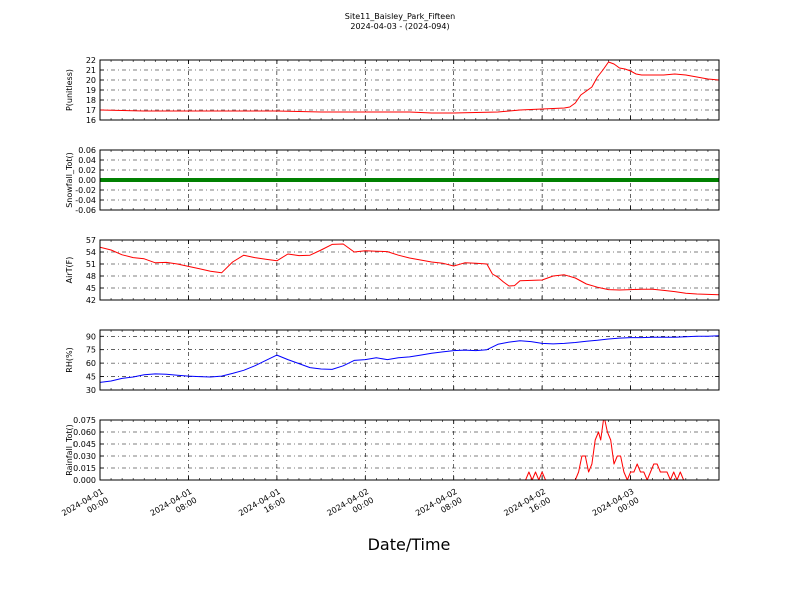  What do you see at coordinates (69, 270) in the screenshot?
I see `y-axis-label: AirT(F)` at bounding box center [69, 270].